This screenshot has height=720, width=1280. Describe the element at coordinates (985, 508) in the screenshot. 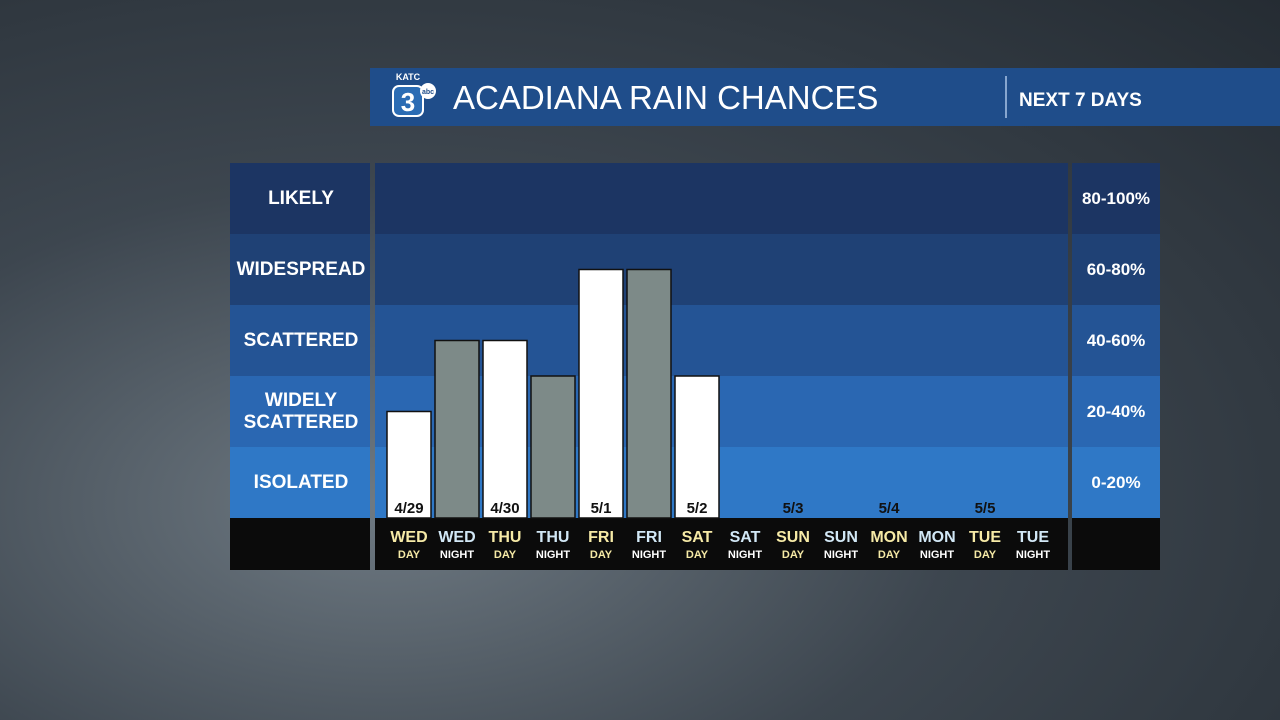

I see `date-label: 5/5` at that location.